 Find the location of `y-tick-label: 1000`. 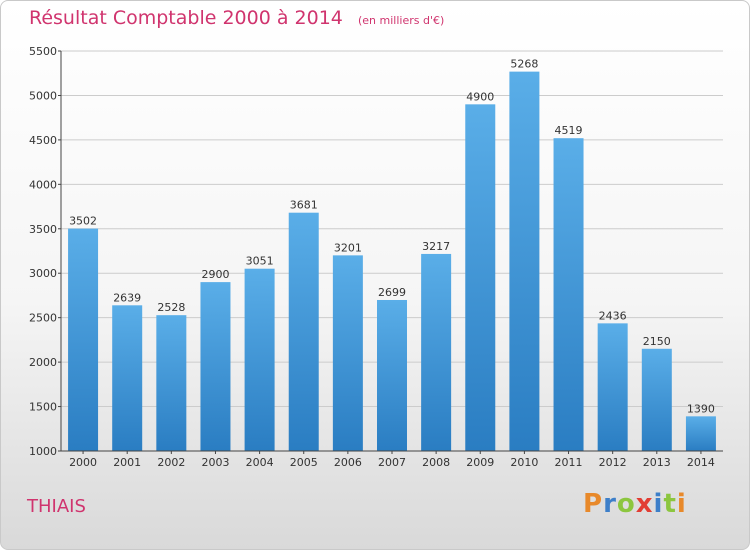

y-tick-label: 1000 is located at coordinates (43, 451).